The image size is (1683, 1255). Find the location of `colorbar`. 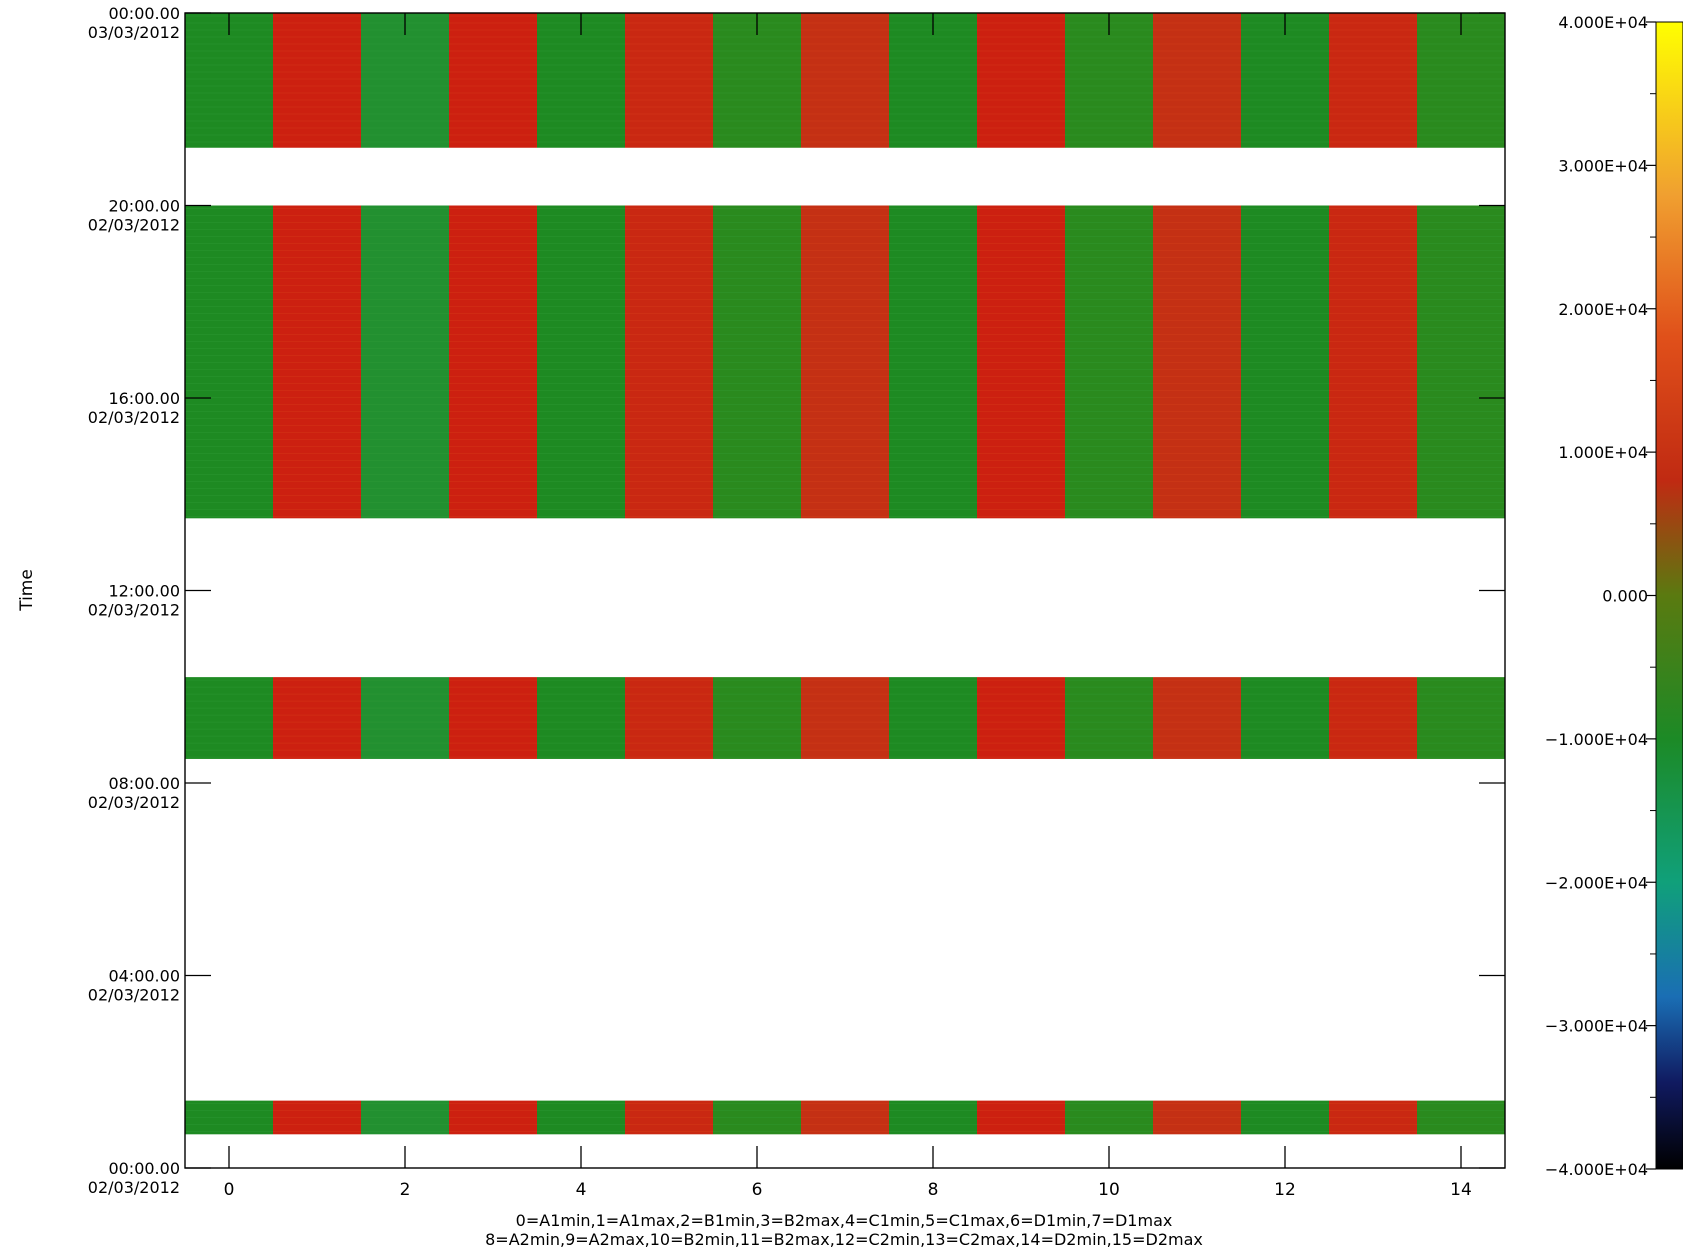

colorbar is located at coordinates (1669, 595).